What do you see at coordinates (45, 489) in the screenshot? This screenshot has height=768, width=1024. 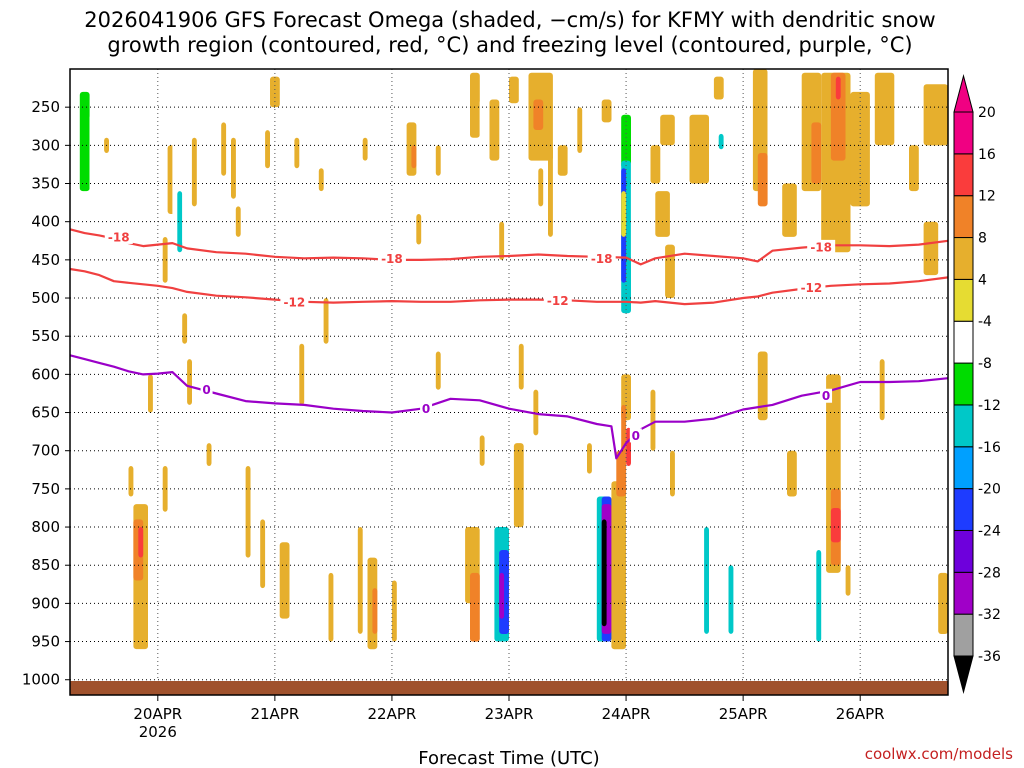 I see `y-tick-label-750: 750` at bounding box center [45, 489].